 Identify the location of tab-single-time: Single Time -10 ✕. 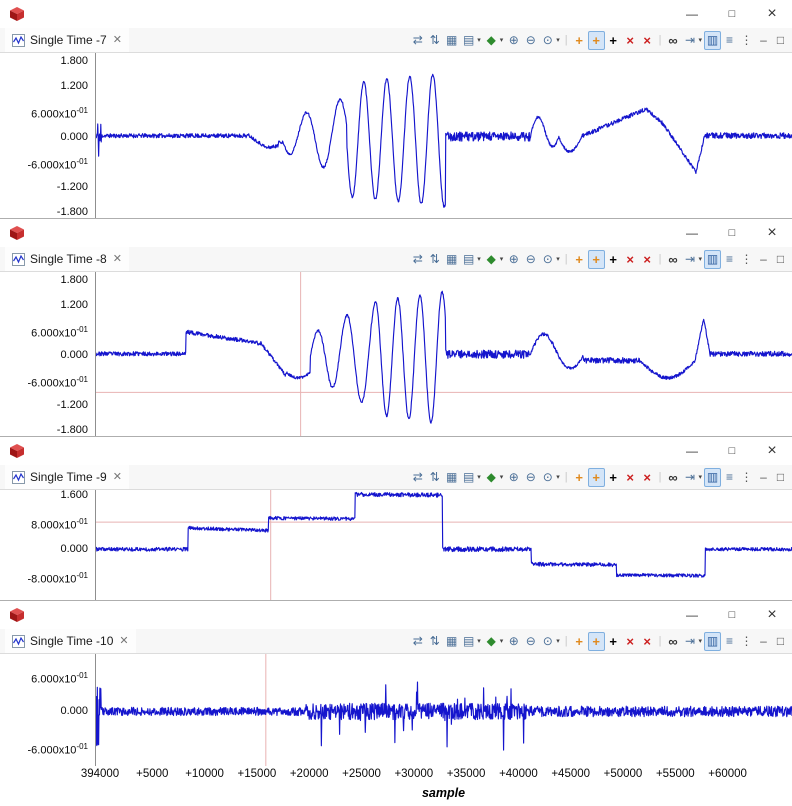
(70, 641).